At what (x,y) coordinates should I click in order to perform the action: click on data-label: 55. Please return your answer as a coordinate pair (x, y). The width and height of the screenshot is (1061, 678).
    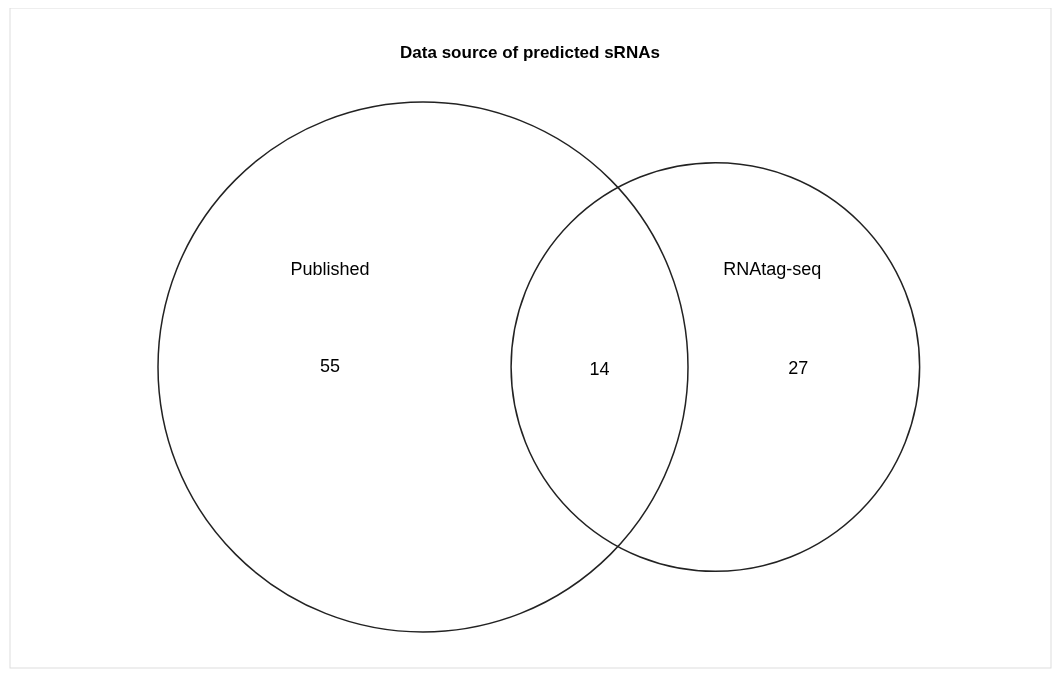
    Looking at the image, I should click on (330, 366).